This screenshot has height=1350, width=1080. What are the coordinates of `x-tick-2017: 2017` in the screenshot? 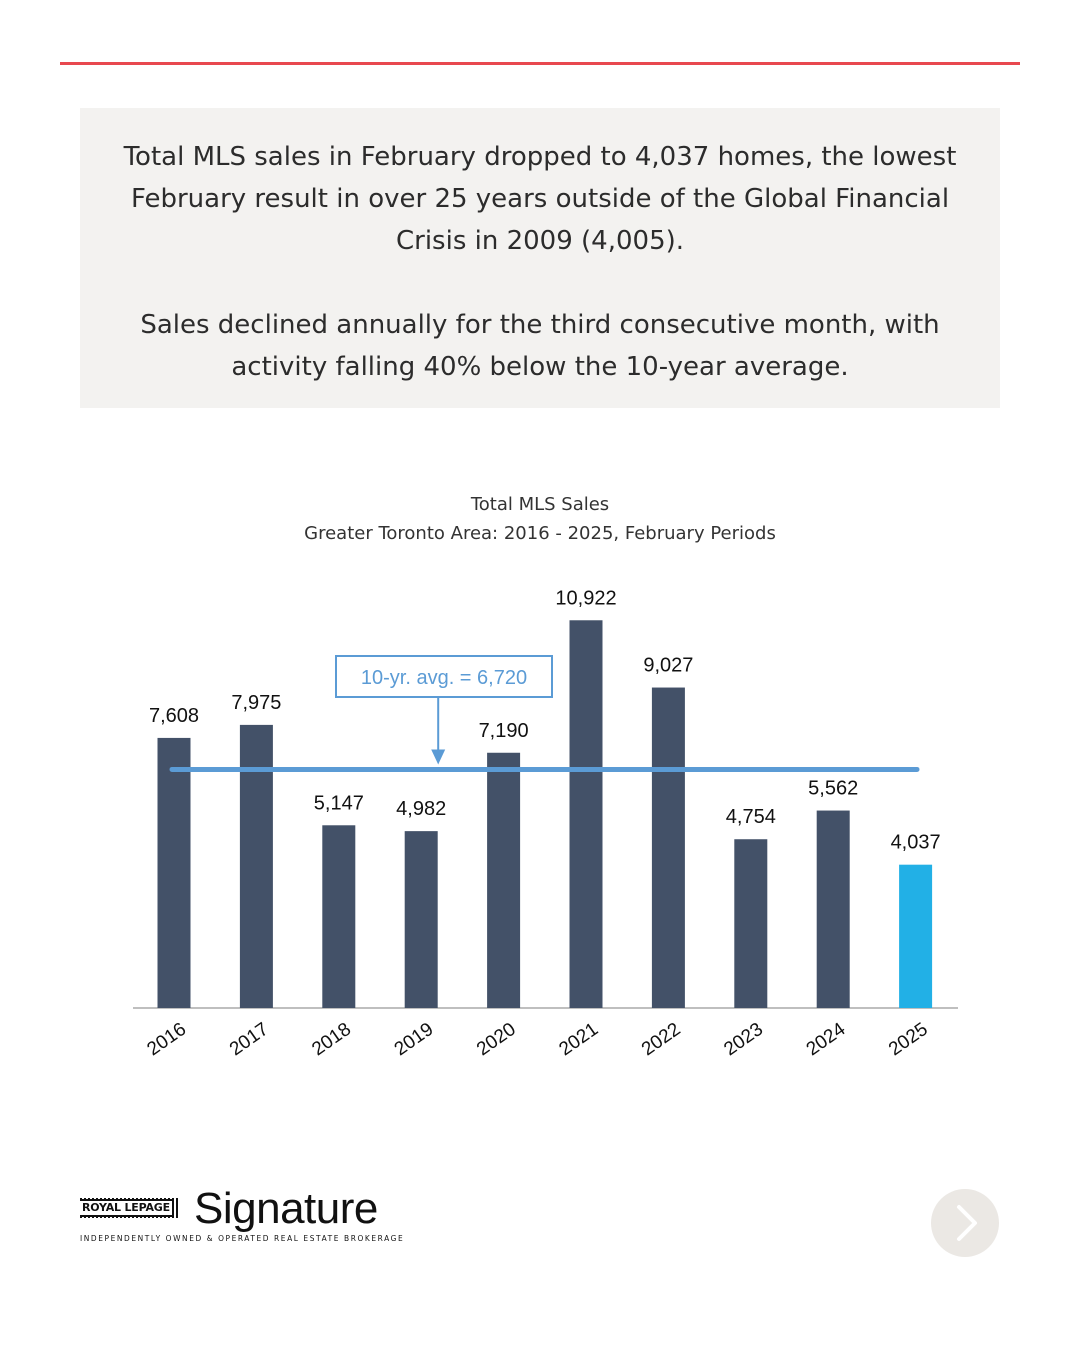 It's located at (249, 1039).